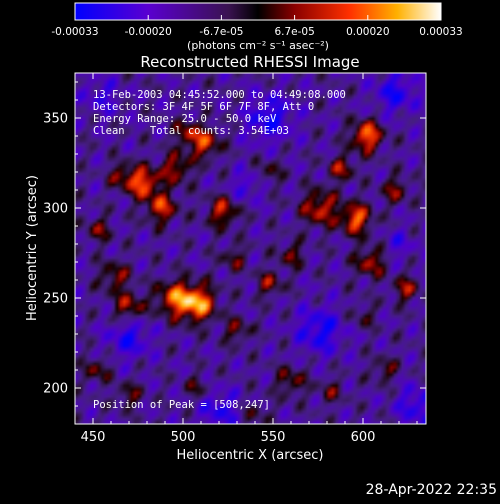  I want to click on colorbar, so click(258, 11).